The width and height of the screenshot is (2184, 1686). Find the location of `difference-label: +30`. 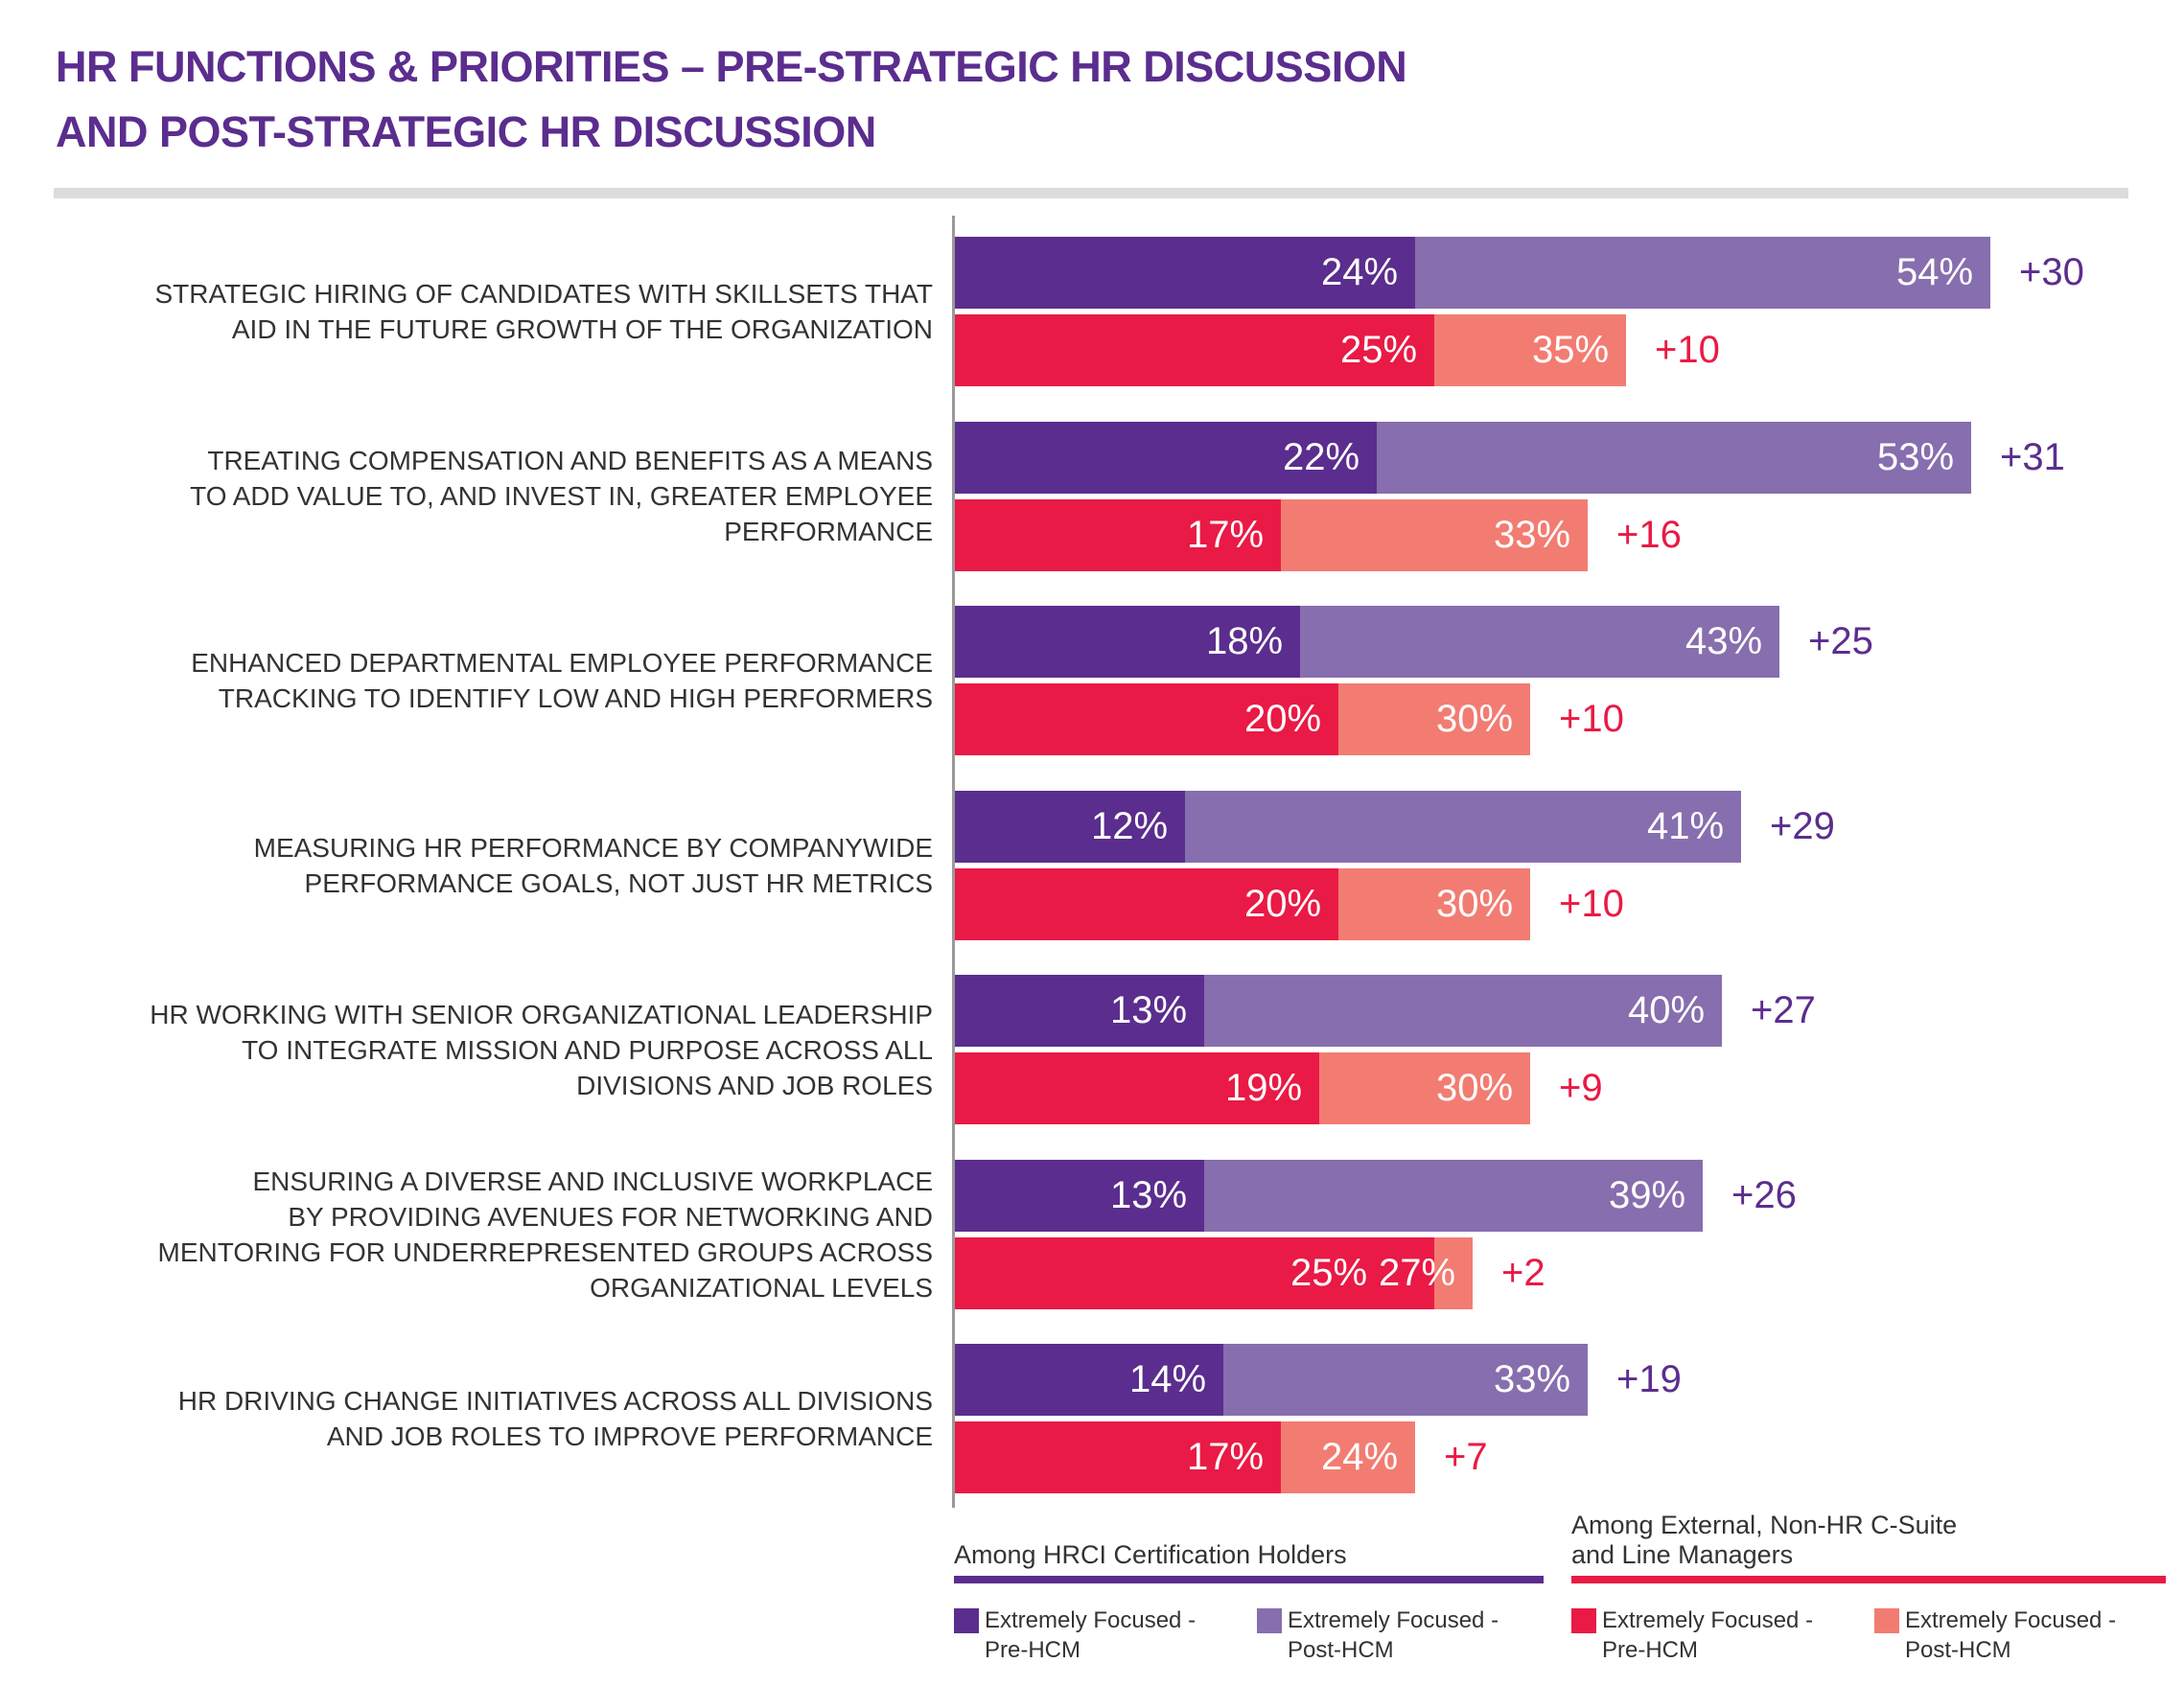

difference-label: +30 is located at coordinates (2051, 272).